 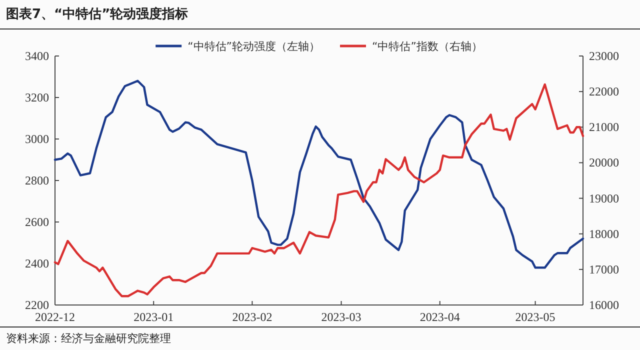 What do you see at coordinates (37, 139) in the screenshot?
I see `y-tick-label: 3000` at bounding box center [37, 139].